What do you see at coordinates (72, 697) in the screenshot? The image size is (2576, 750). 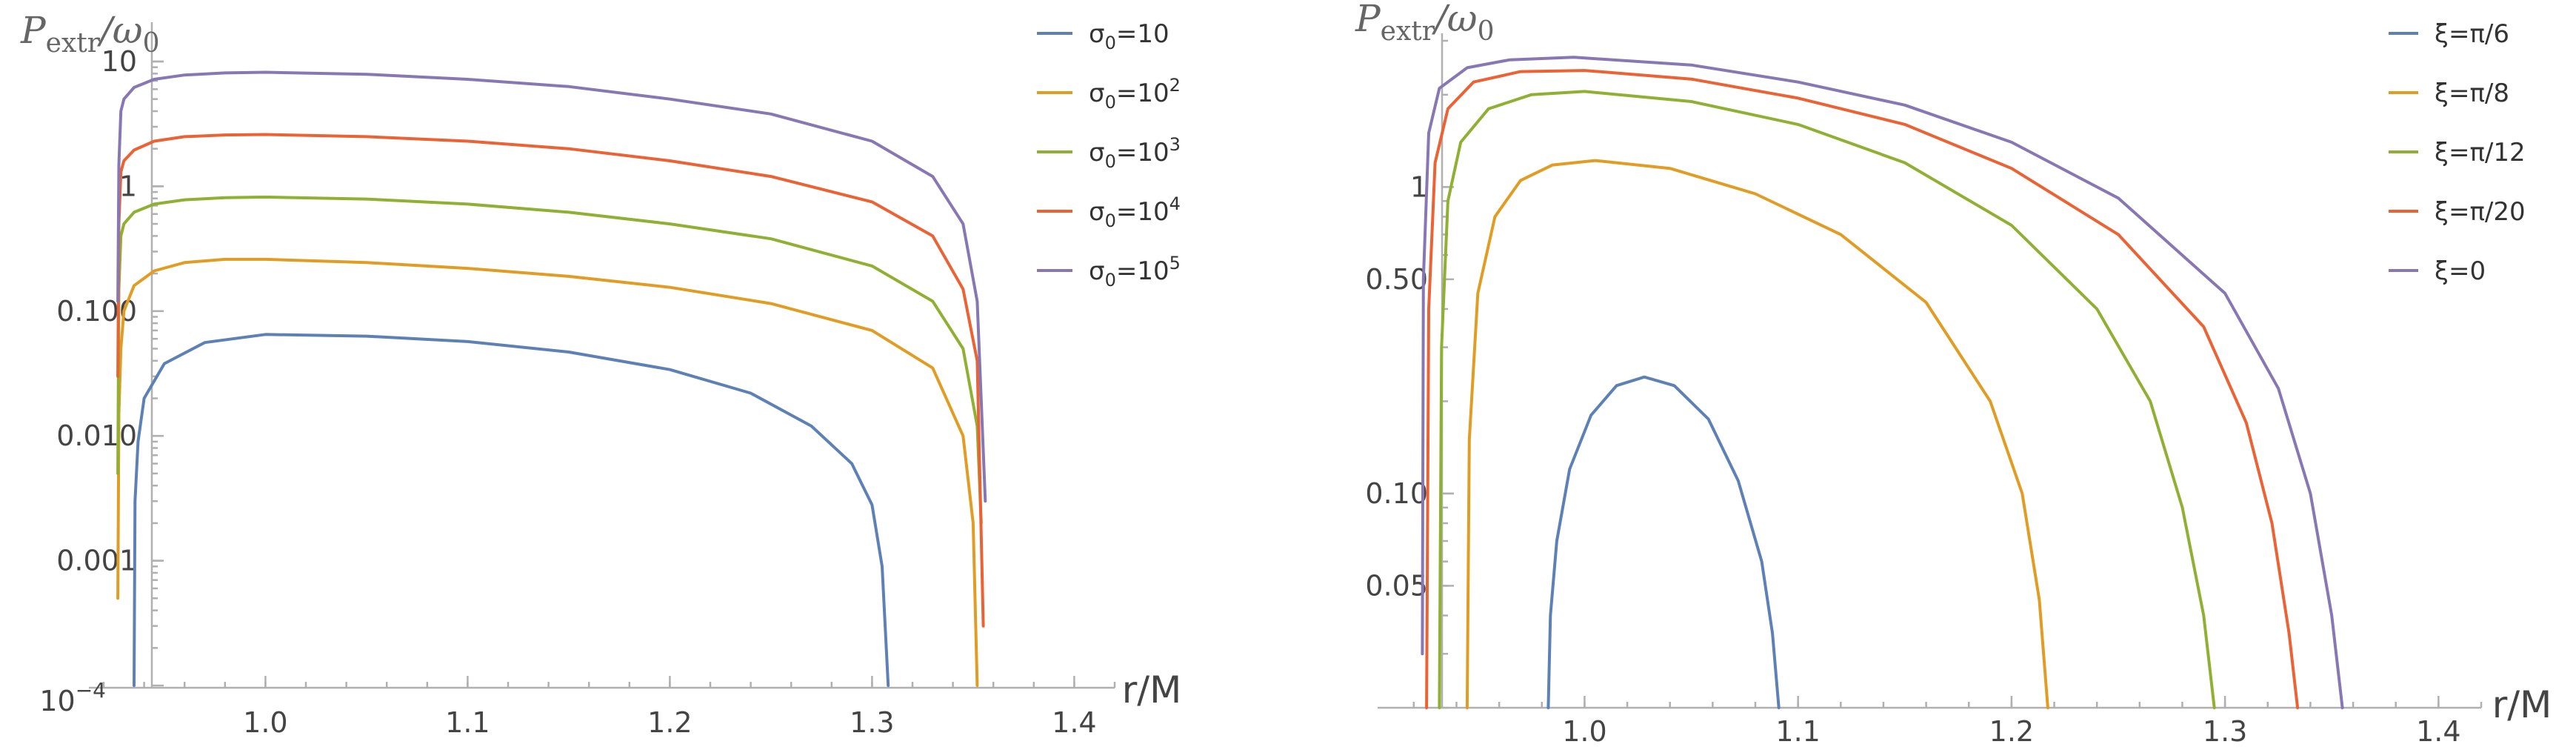 I see `y-tick-label-bottom: 10−4` at bounding box center [72, 697].